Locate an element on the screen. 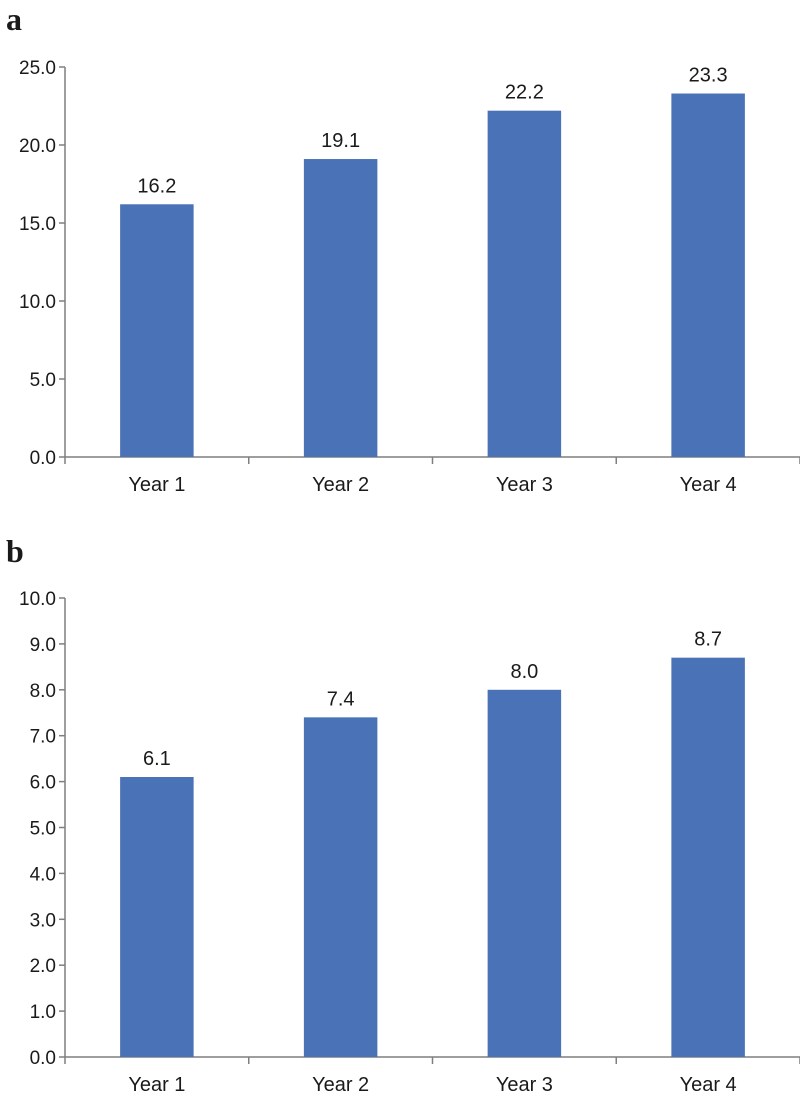  y-tick-label: 8.0 is located at coordinates (43, 691).